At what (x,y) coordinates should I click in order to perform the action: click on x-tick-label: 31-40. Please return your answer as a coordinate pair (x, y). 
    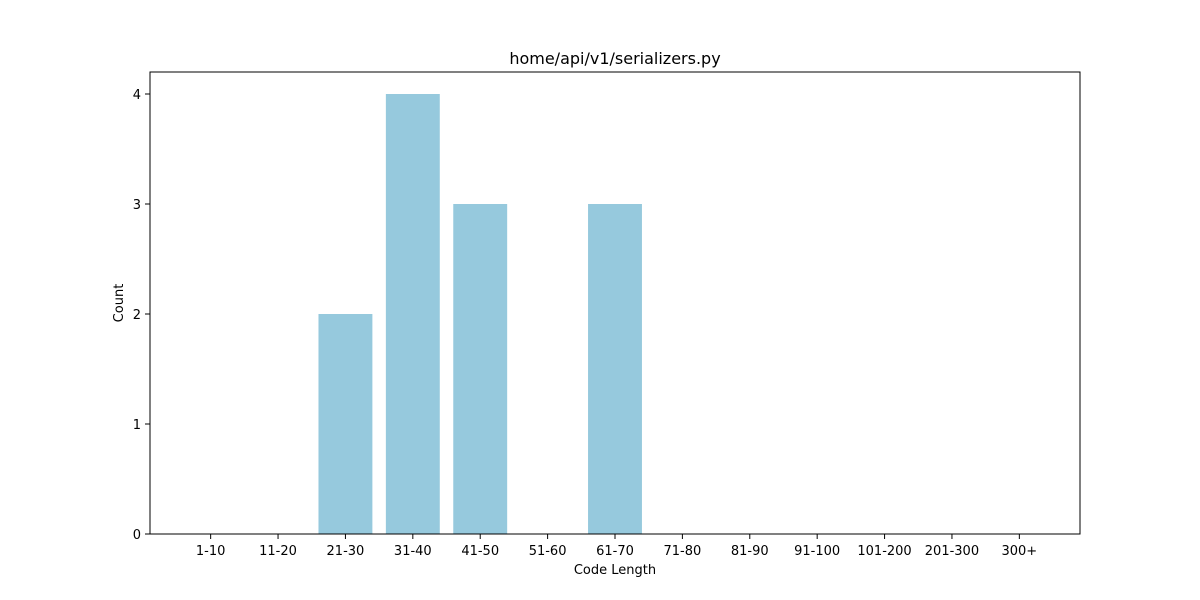
    Looking at the image, I should click on (413, 551).